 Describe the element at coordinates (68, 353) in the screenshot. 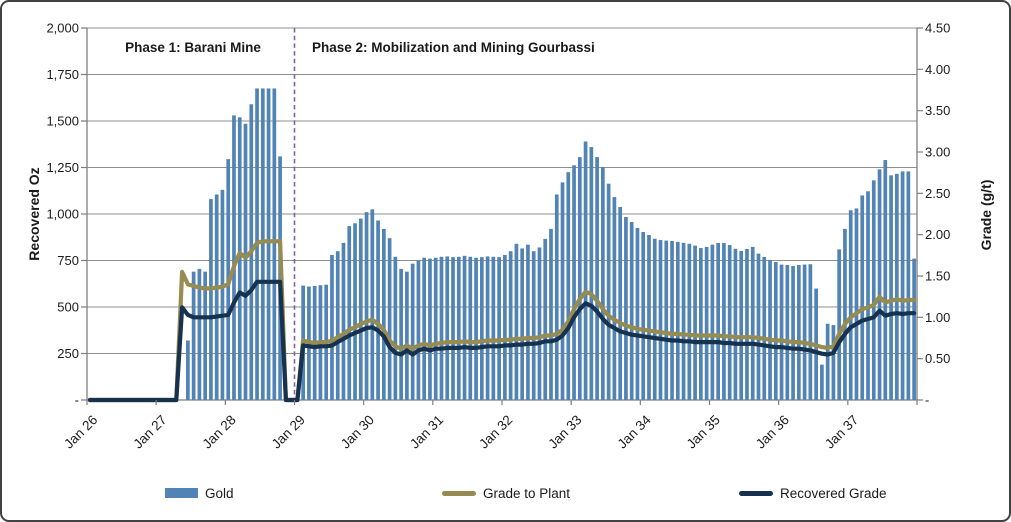

I see `left-axis-tick-label: 250` at that location.